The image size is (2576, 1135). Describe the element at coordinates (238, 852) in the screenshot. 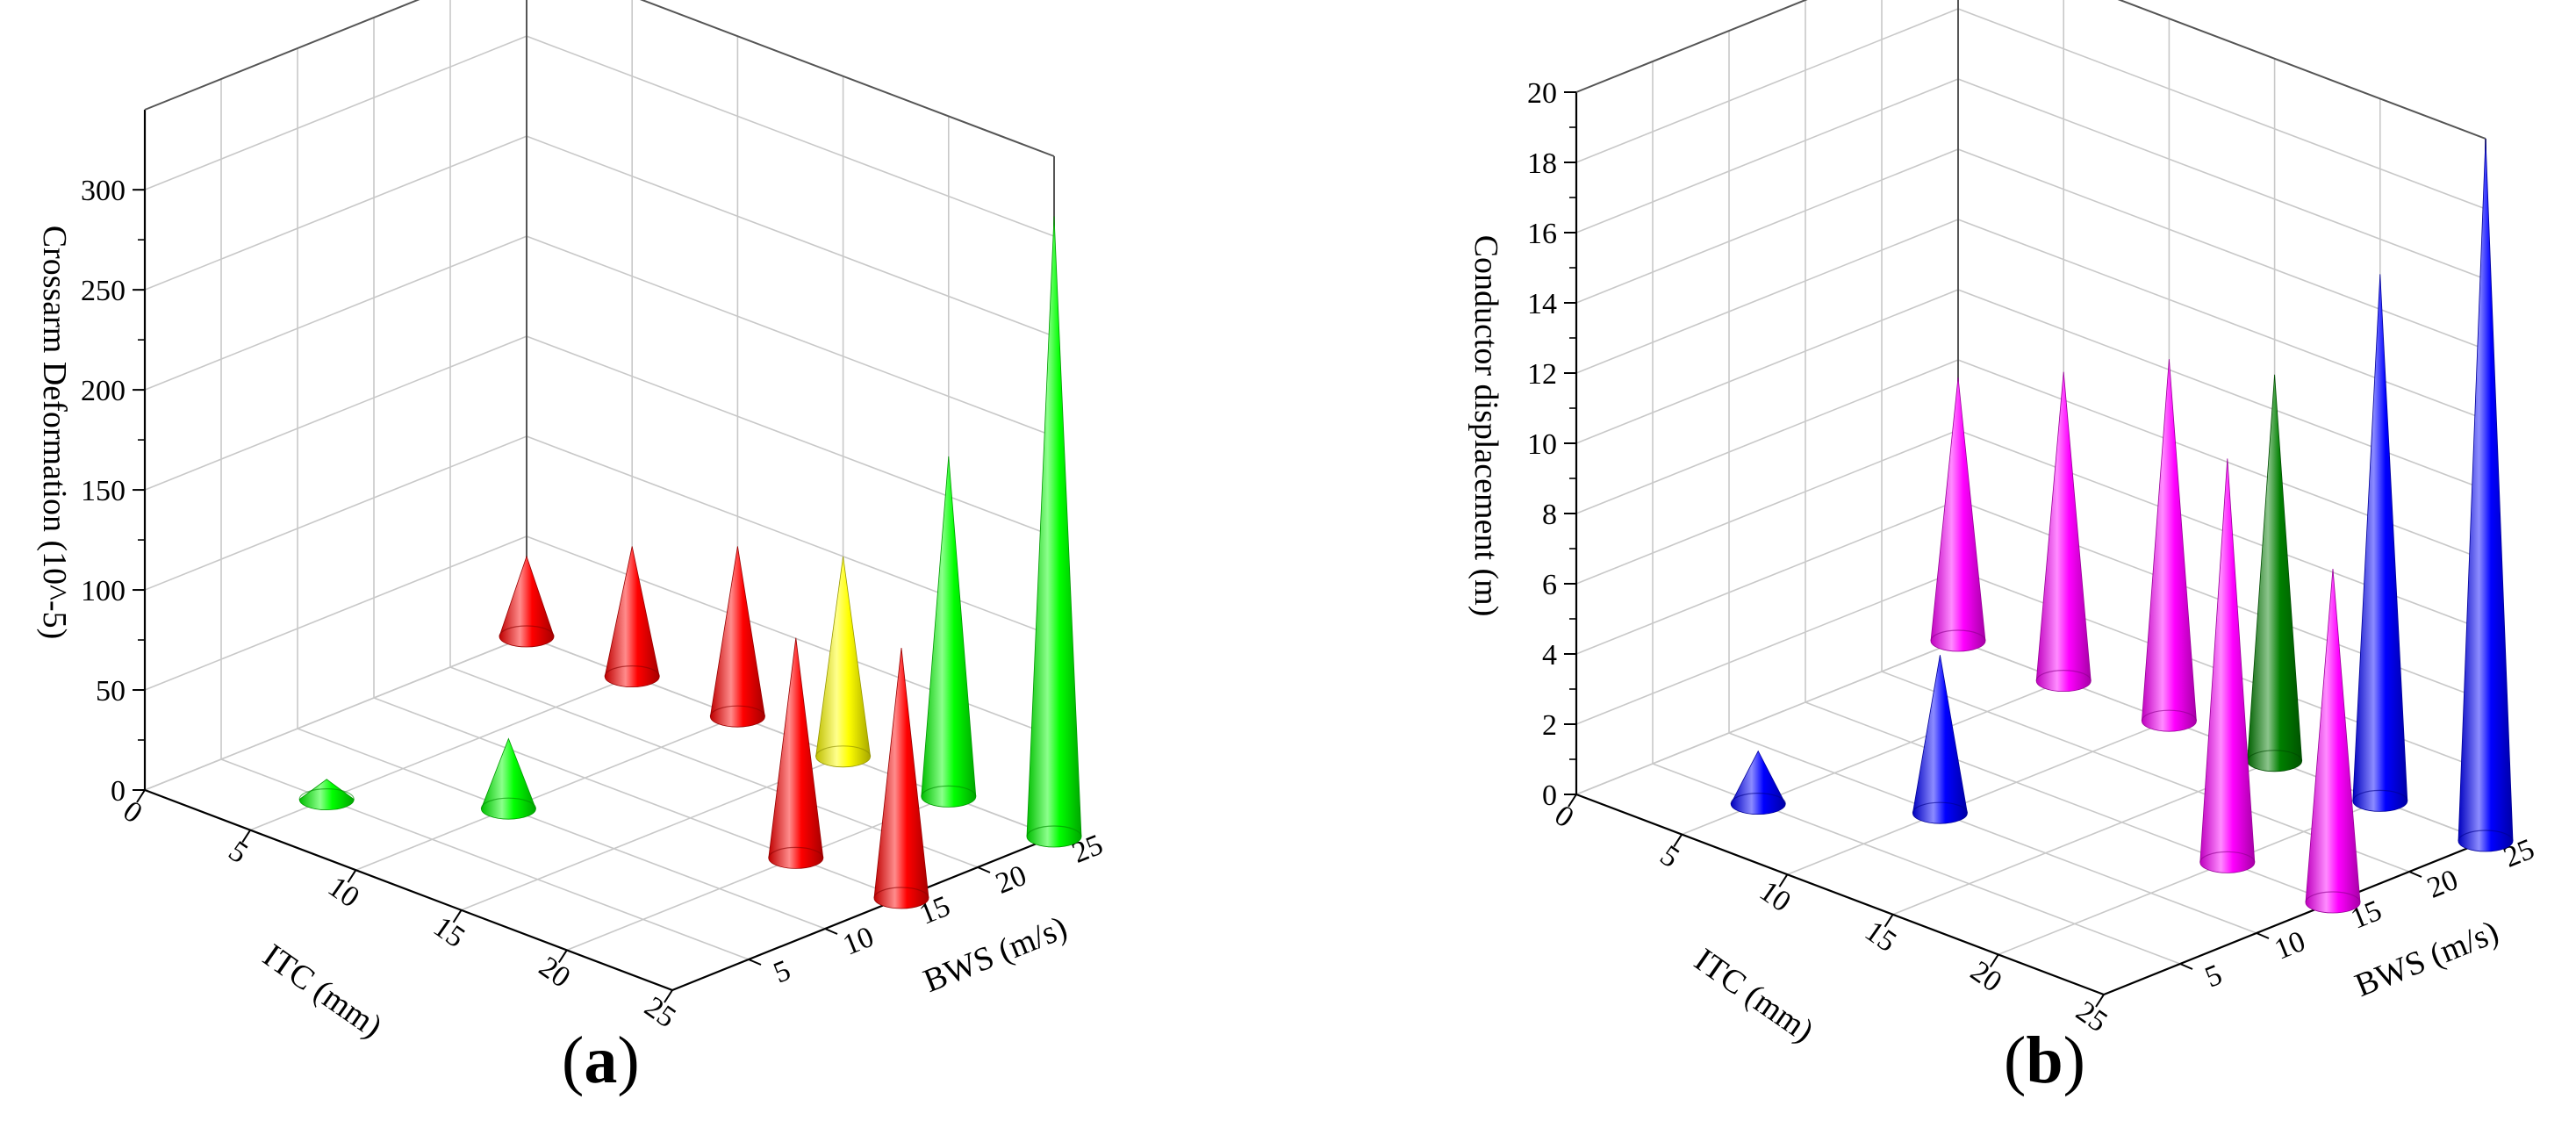

I see `itc-tick-label: 5` at that location.